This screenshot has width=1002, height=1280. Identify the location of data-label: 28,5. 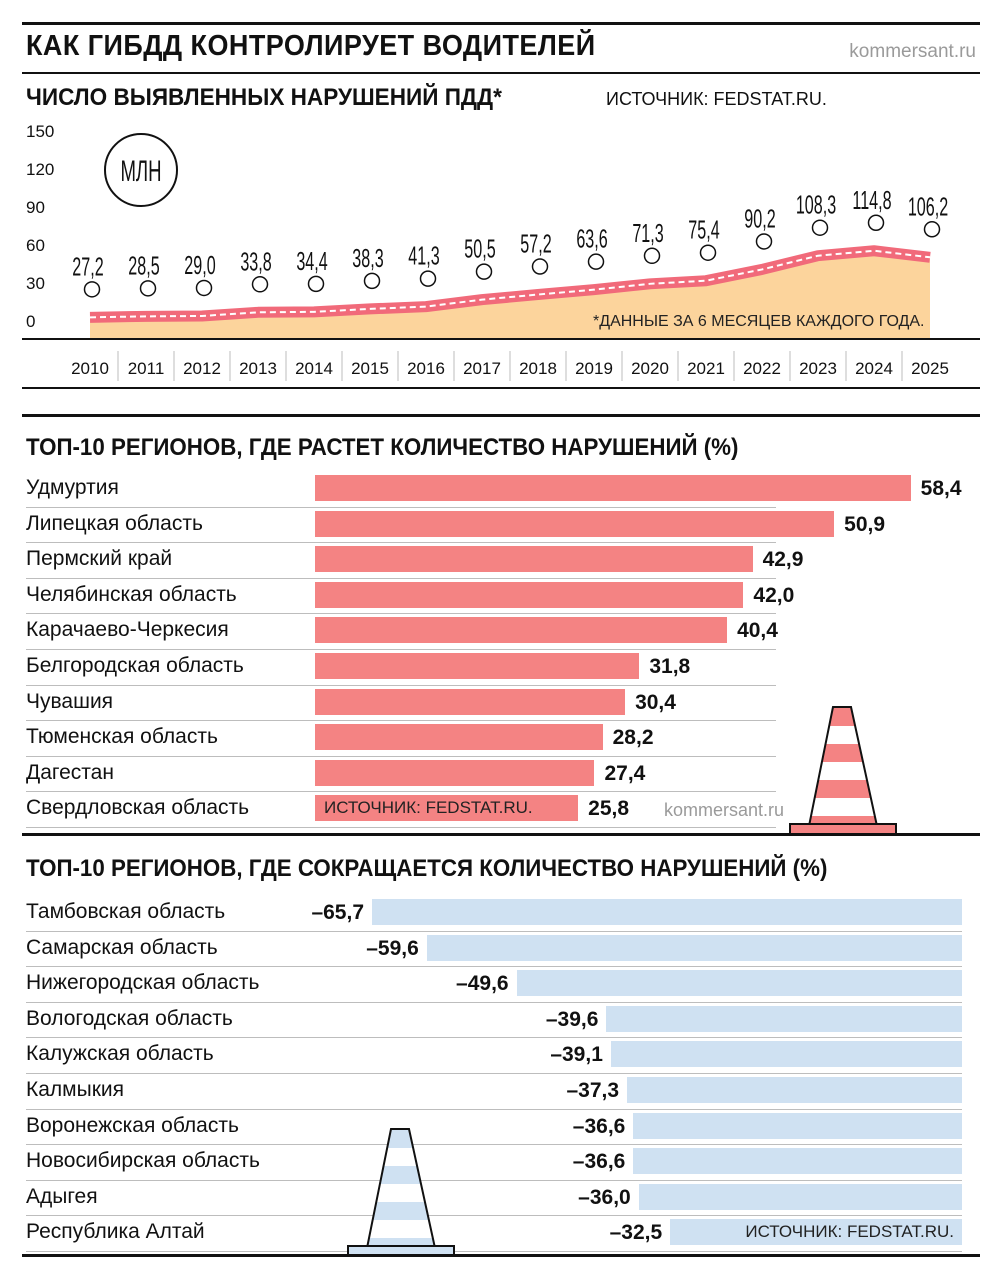
(143, 265).